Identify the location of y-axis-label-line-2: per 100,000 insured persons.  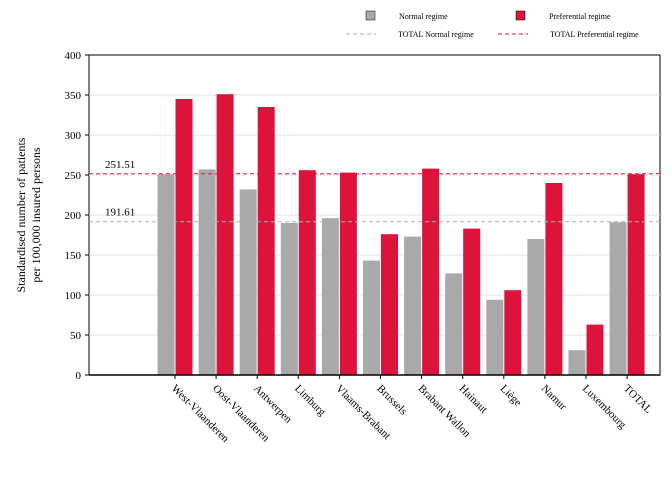
(36, 215).